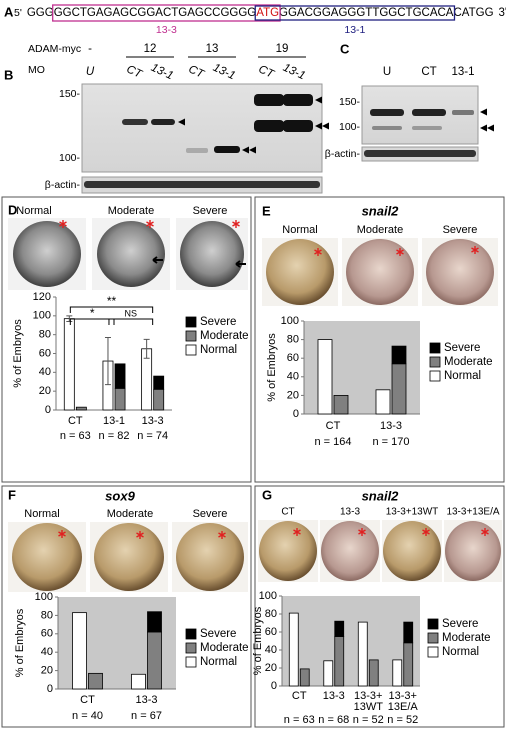  Describe the element at coordinates (472, 512) in the screenshot. I see `photo-label: 13-3+13E/A` at that location.